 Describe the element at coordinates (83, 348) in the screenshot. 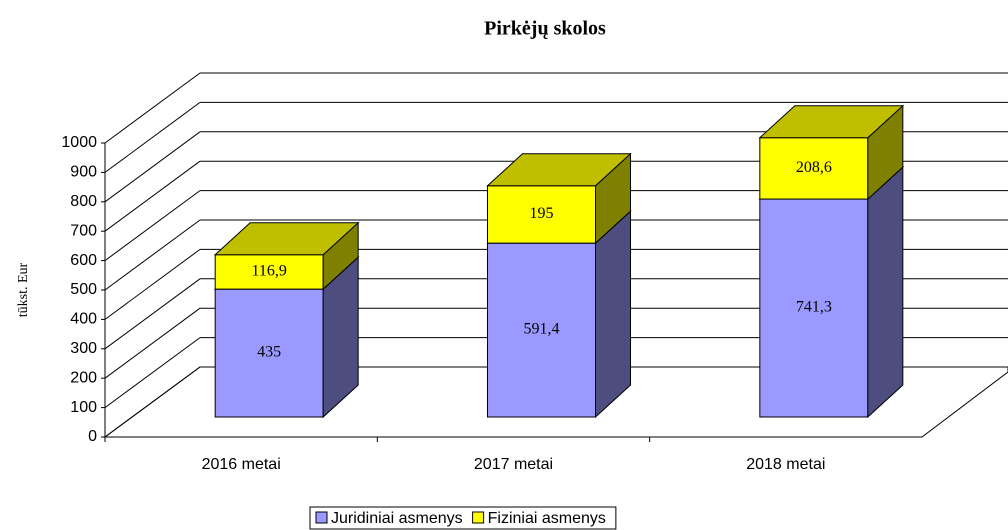

I see `y-tick-label: 300` at that location.